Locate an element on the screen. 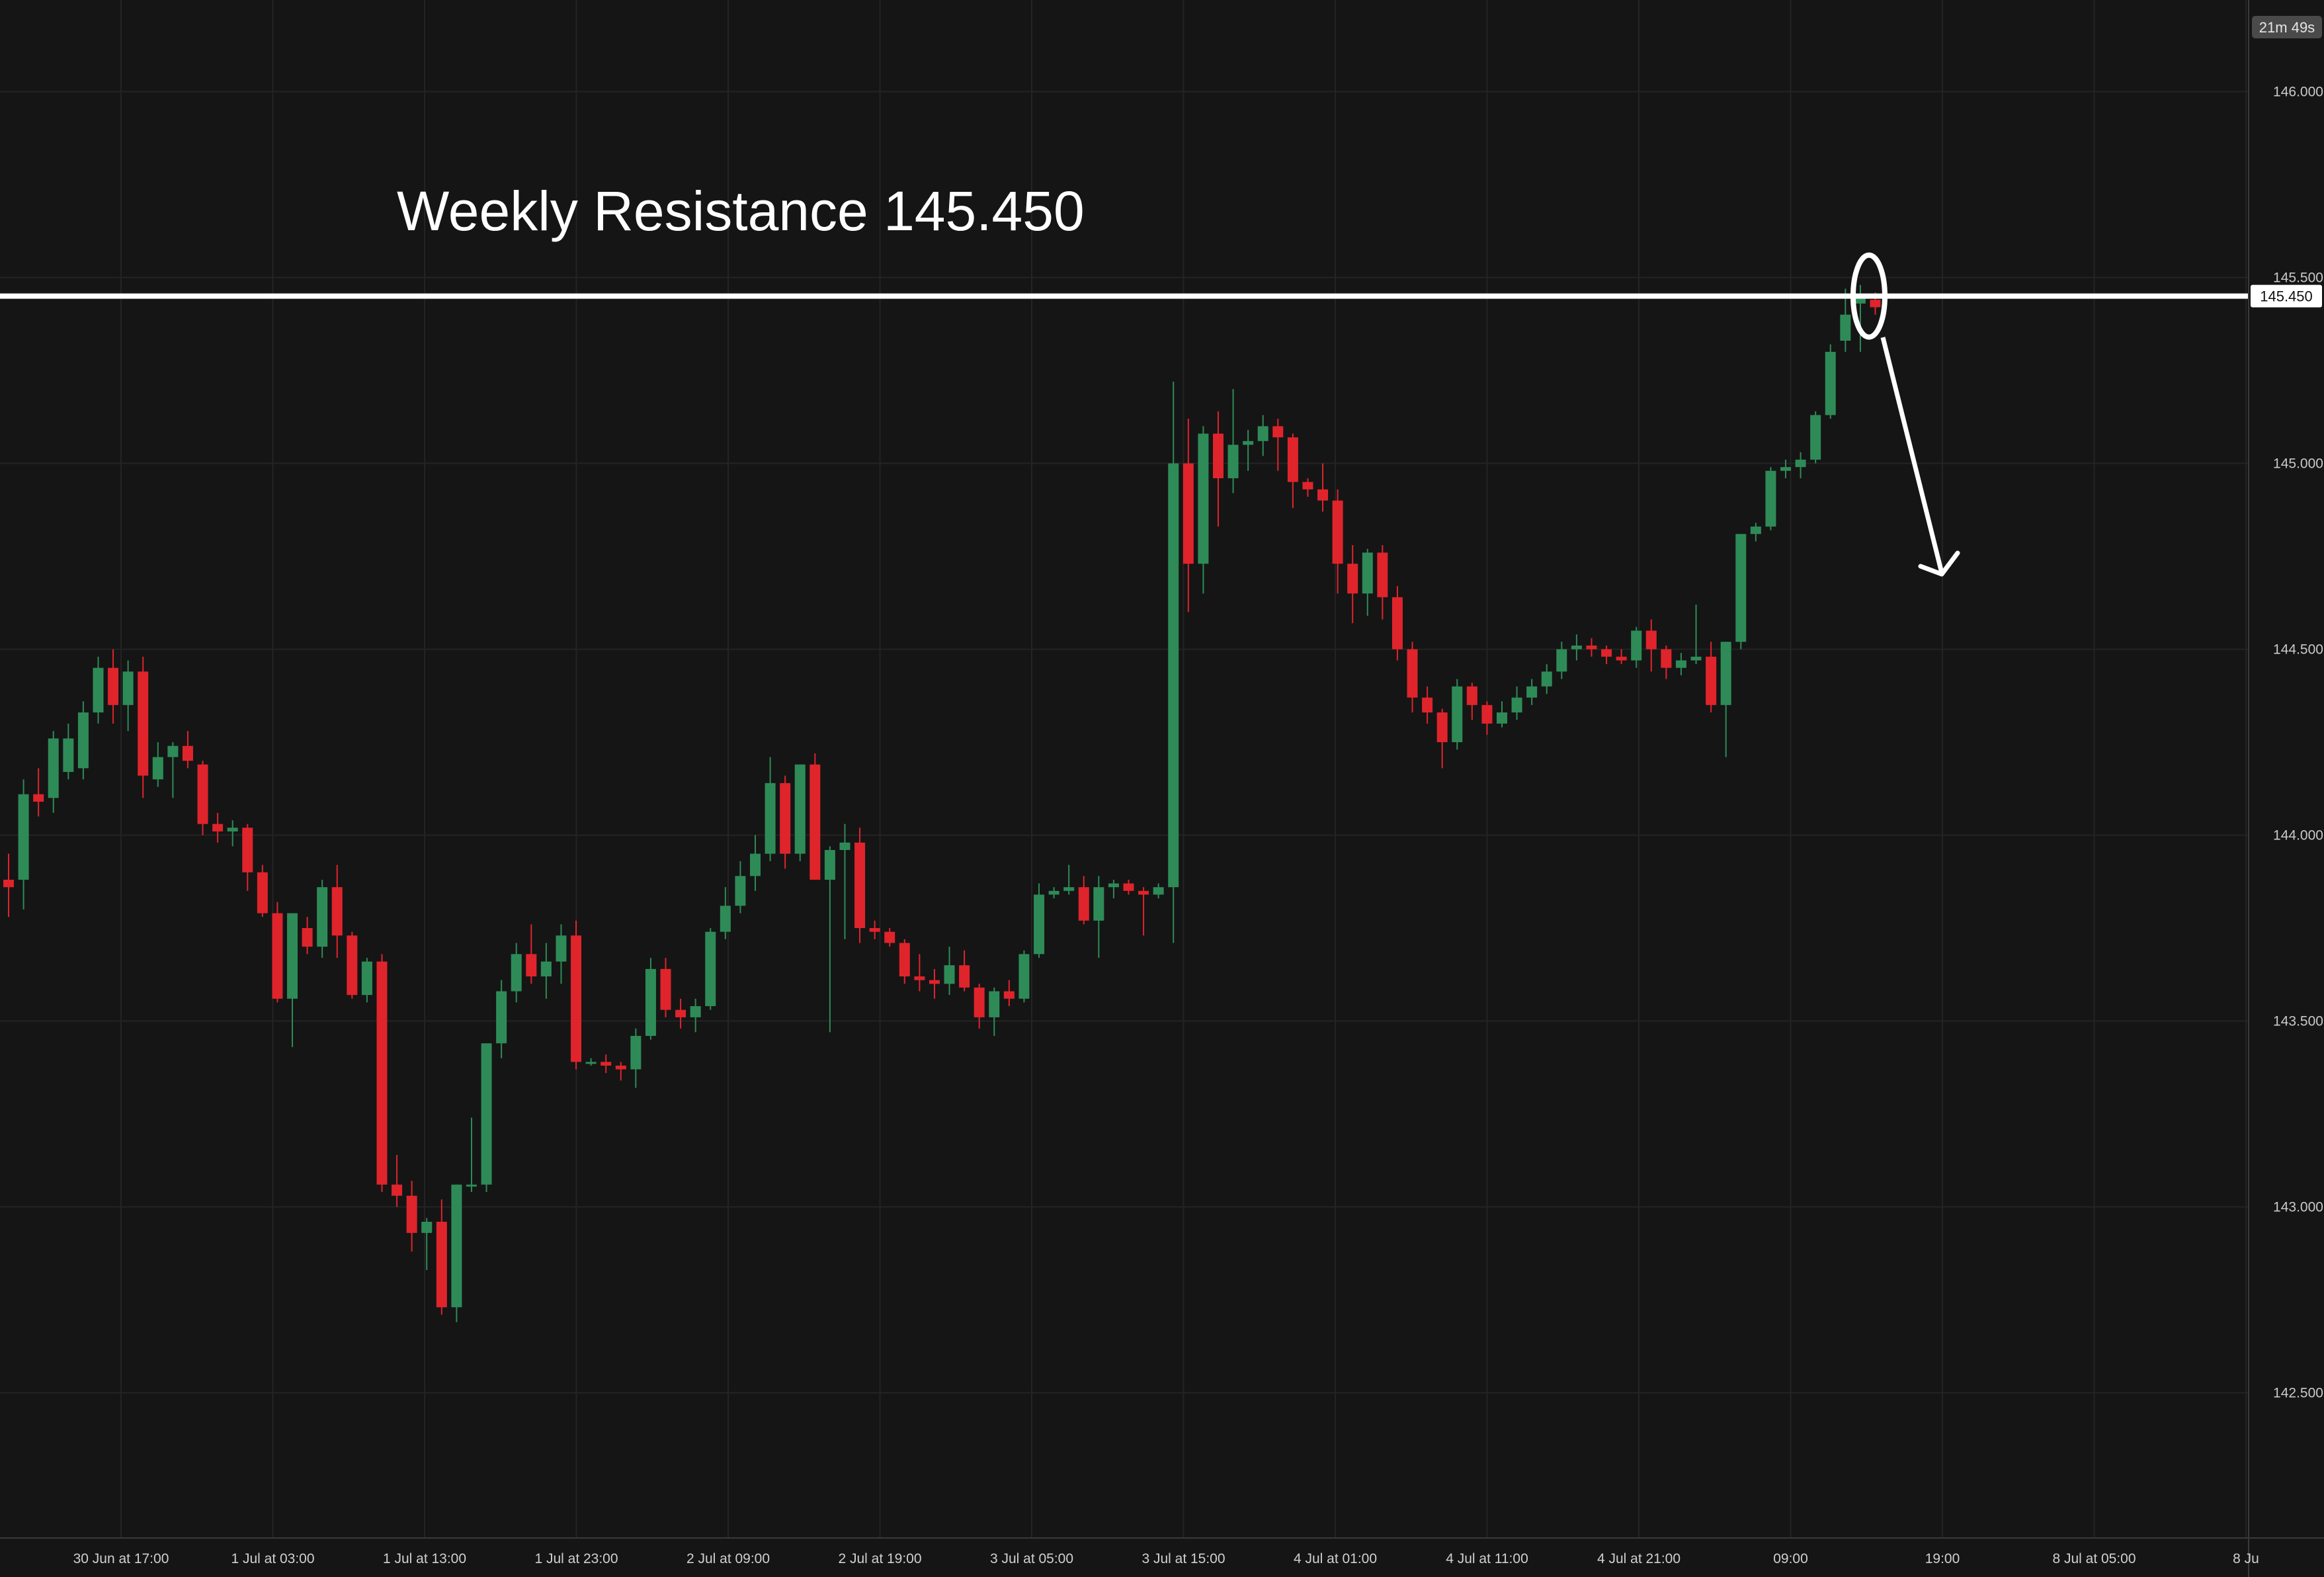 This screenshot has width=2324, height=1577. circle-marker is located at coordinates (1869, 296).